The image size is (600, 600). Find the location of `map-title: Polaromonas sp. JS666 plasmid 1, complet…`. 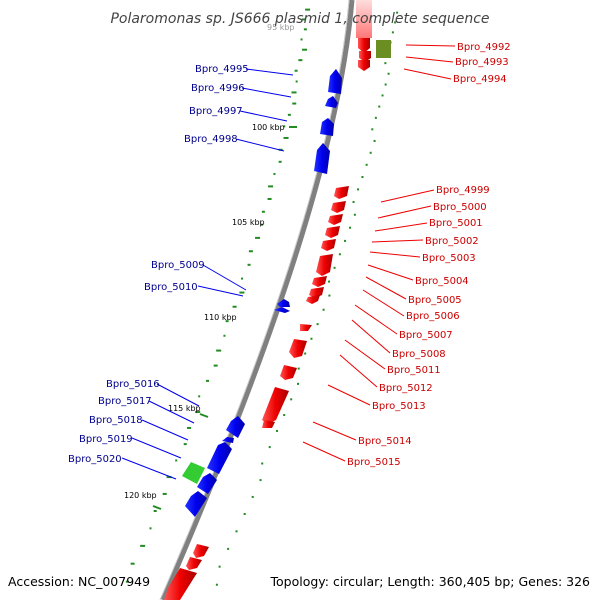

map-title: Polaromonas sp. JS666 plasmid 1, complet… is located at coordinates (299, 19).